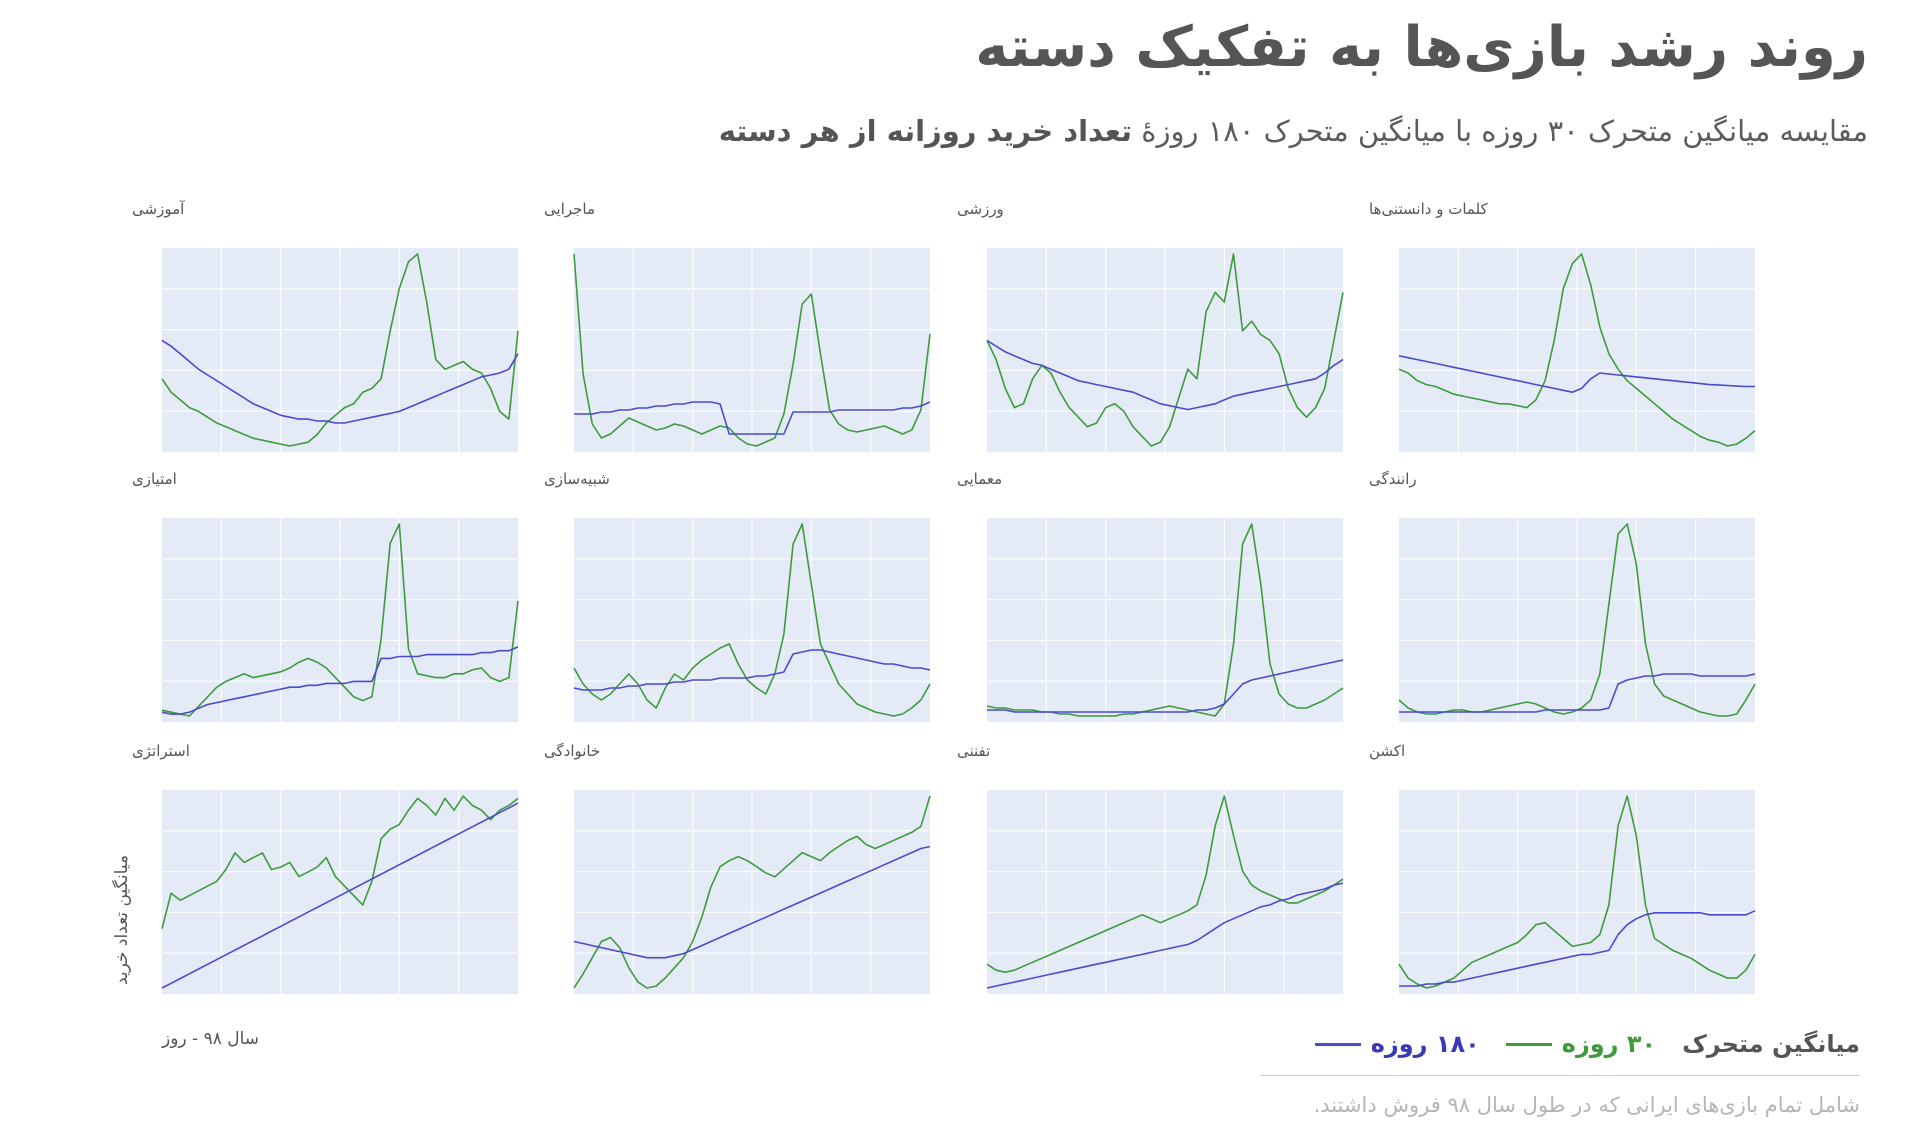 This screenshot has height=1144, width=1920. What do you see at coordinates (1560, 1075) in the screenshot?
I see `divider` at bounding box center [1560, 1075].